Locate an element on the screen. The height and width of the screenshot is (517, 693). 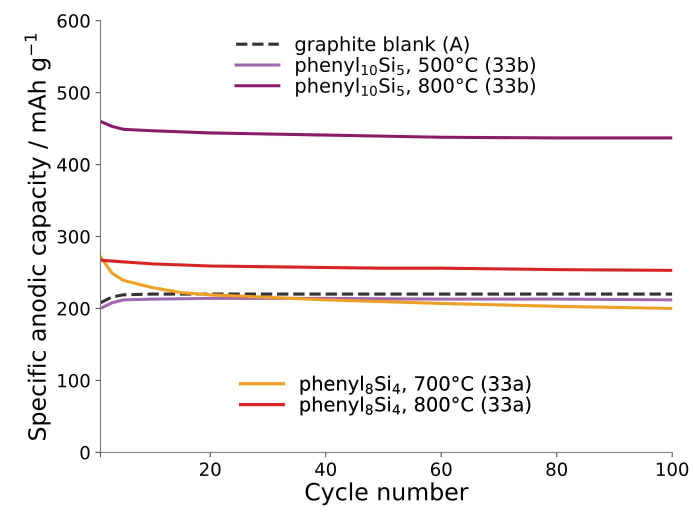
y-tick-label: 100 is located at coordinates (74, 381).